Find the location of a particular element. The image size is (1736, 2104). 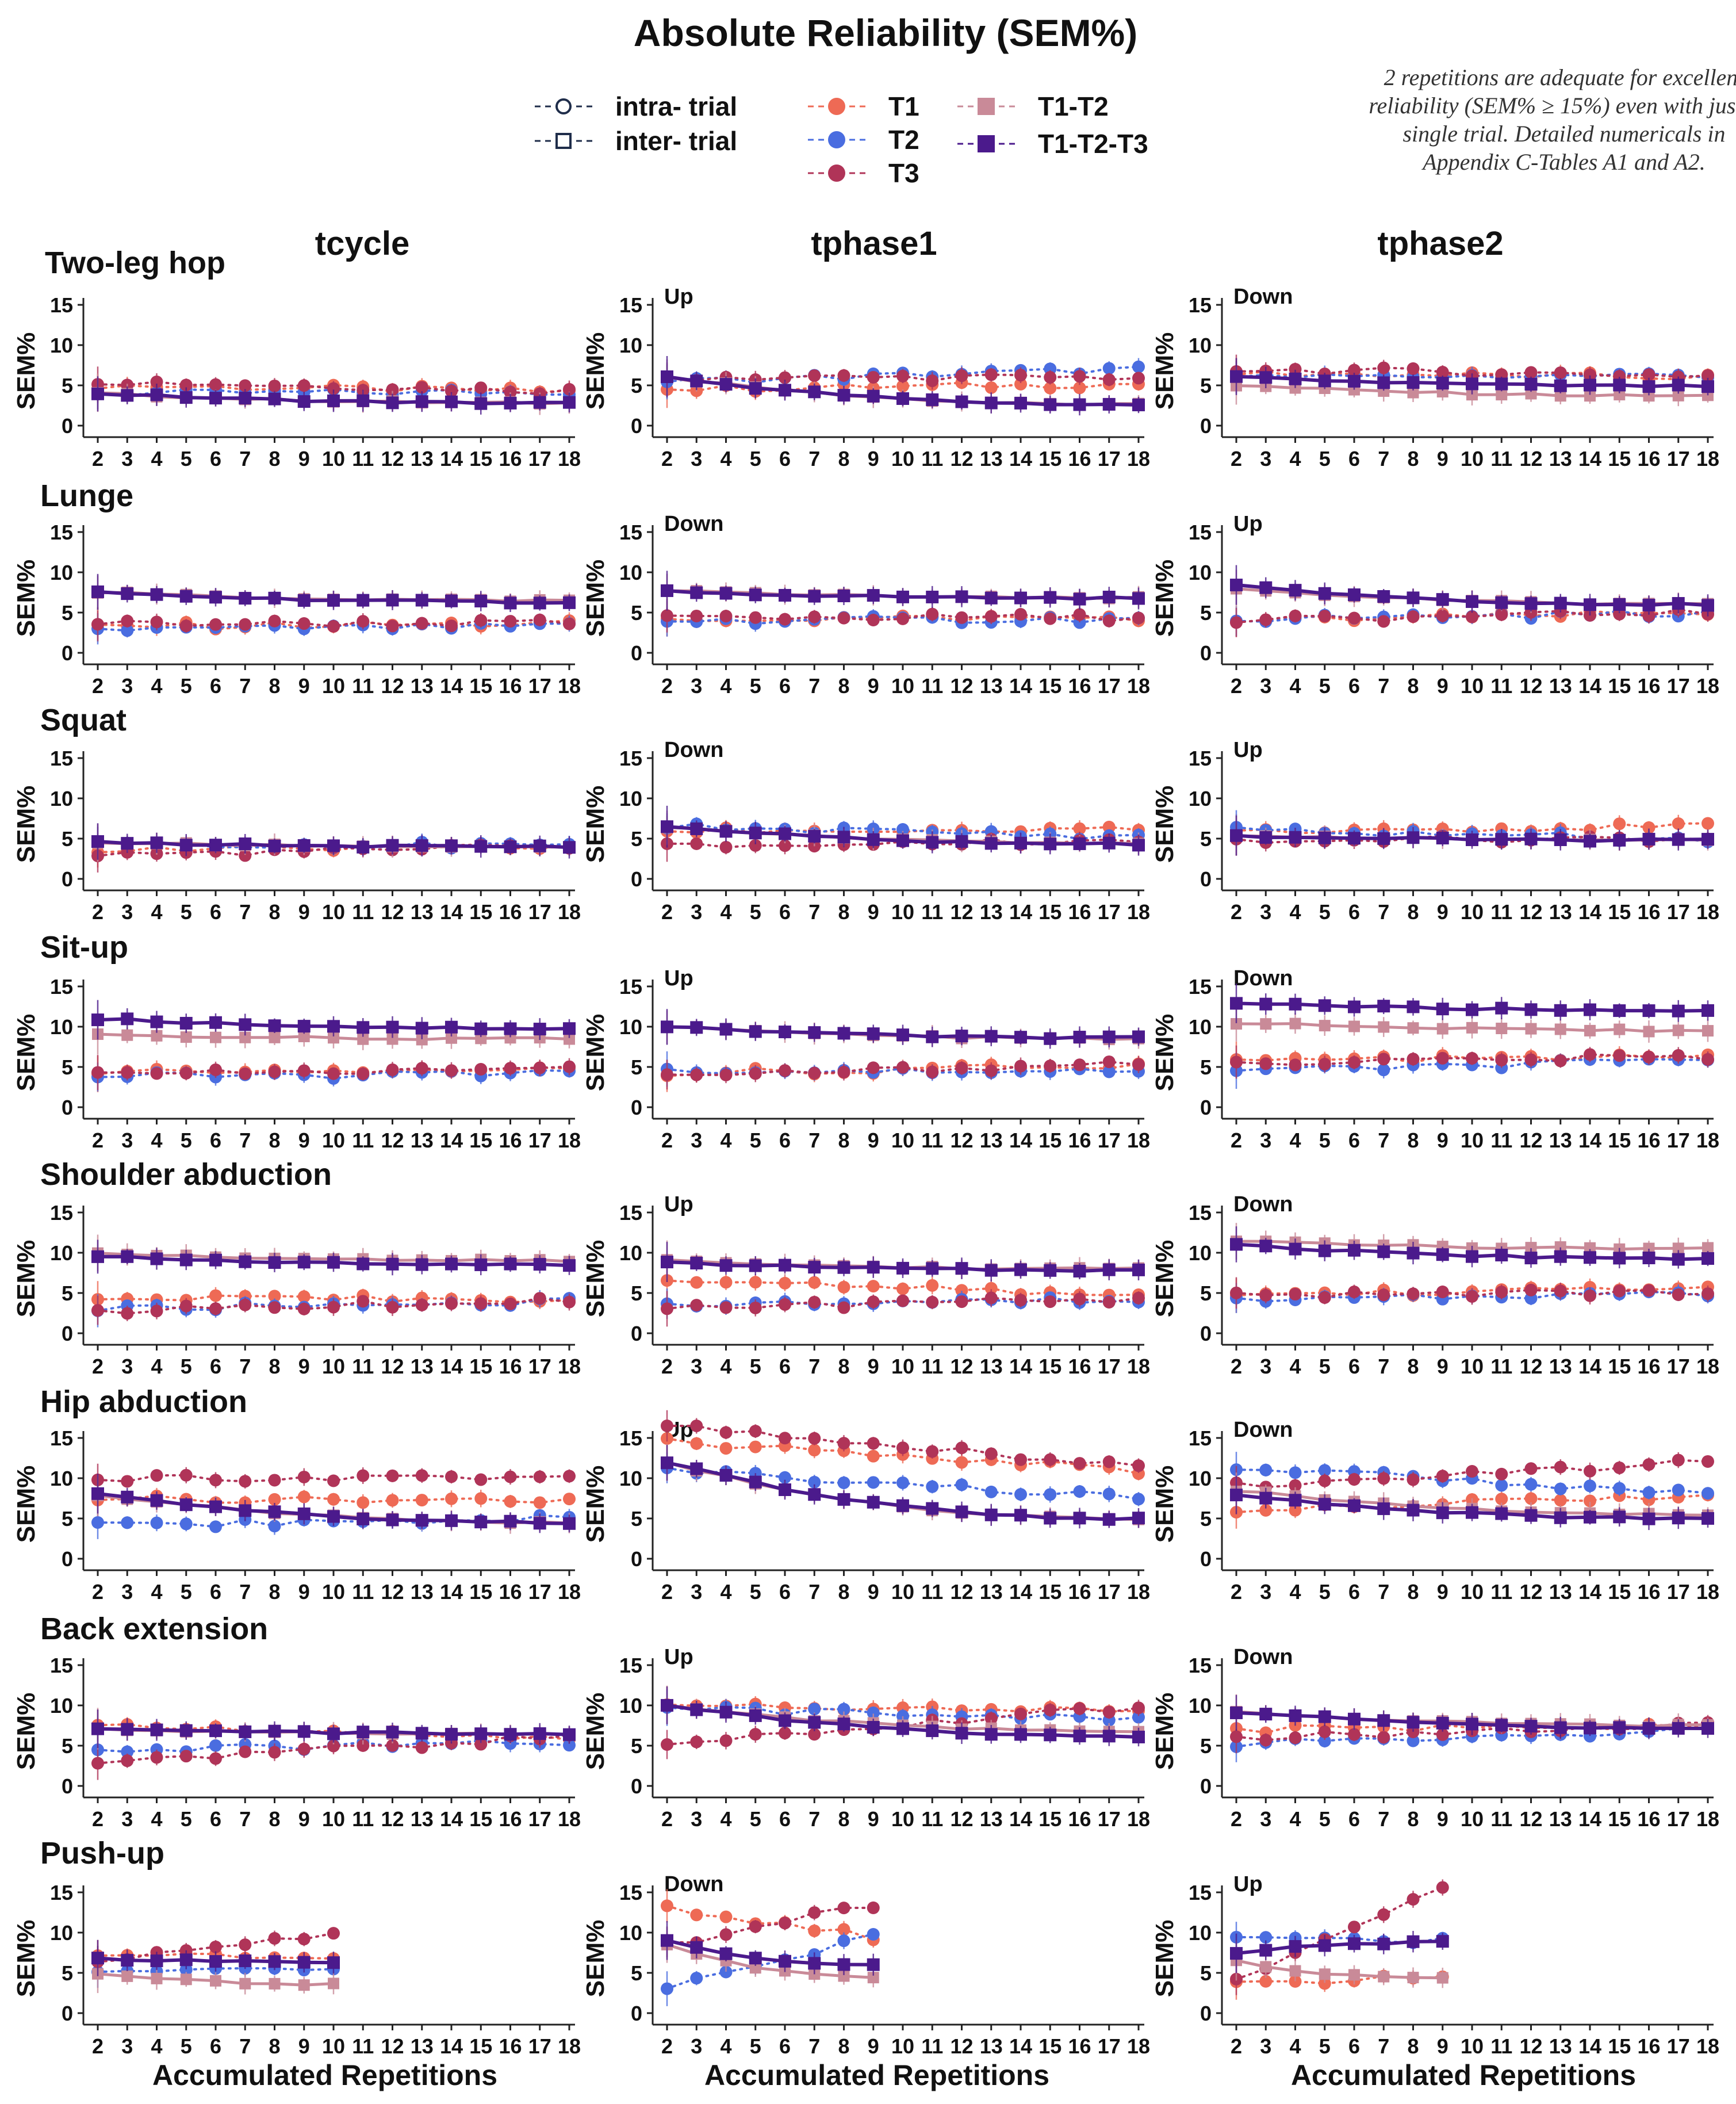

panel-label: Down is located at coordinates (693, 524).